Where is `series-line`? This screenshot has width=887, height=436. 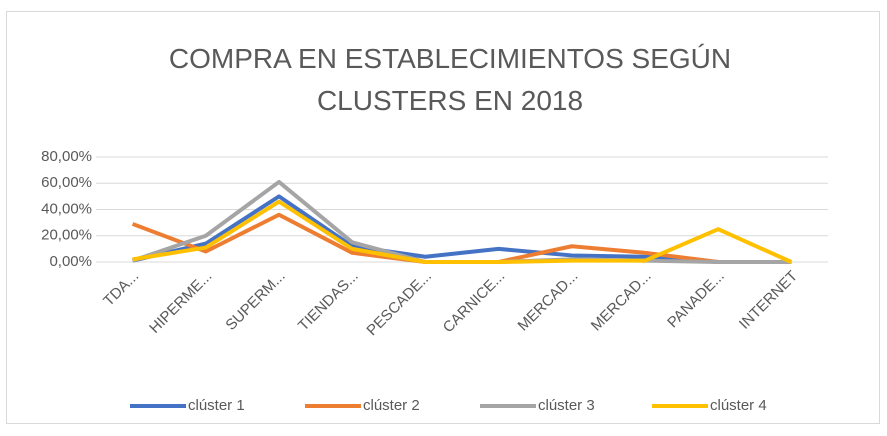
series-line is located at coordinates (462, 231).